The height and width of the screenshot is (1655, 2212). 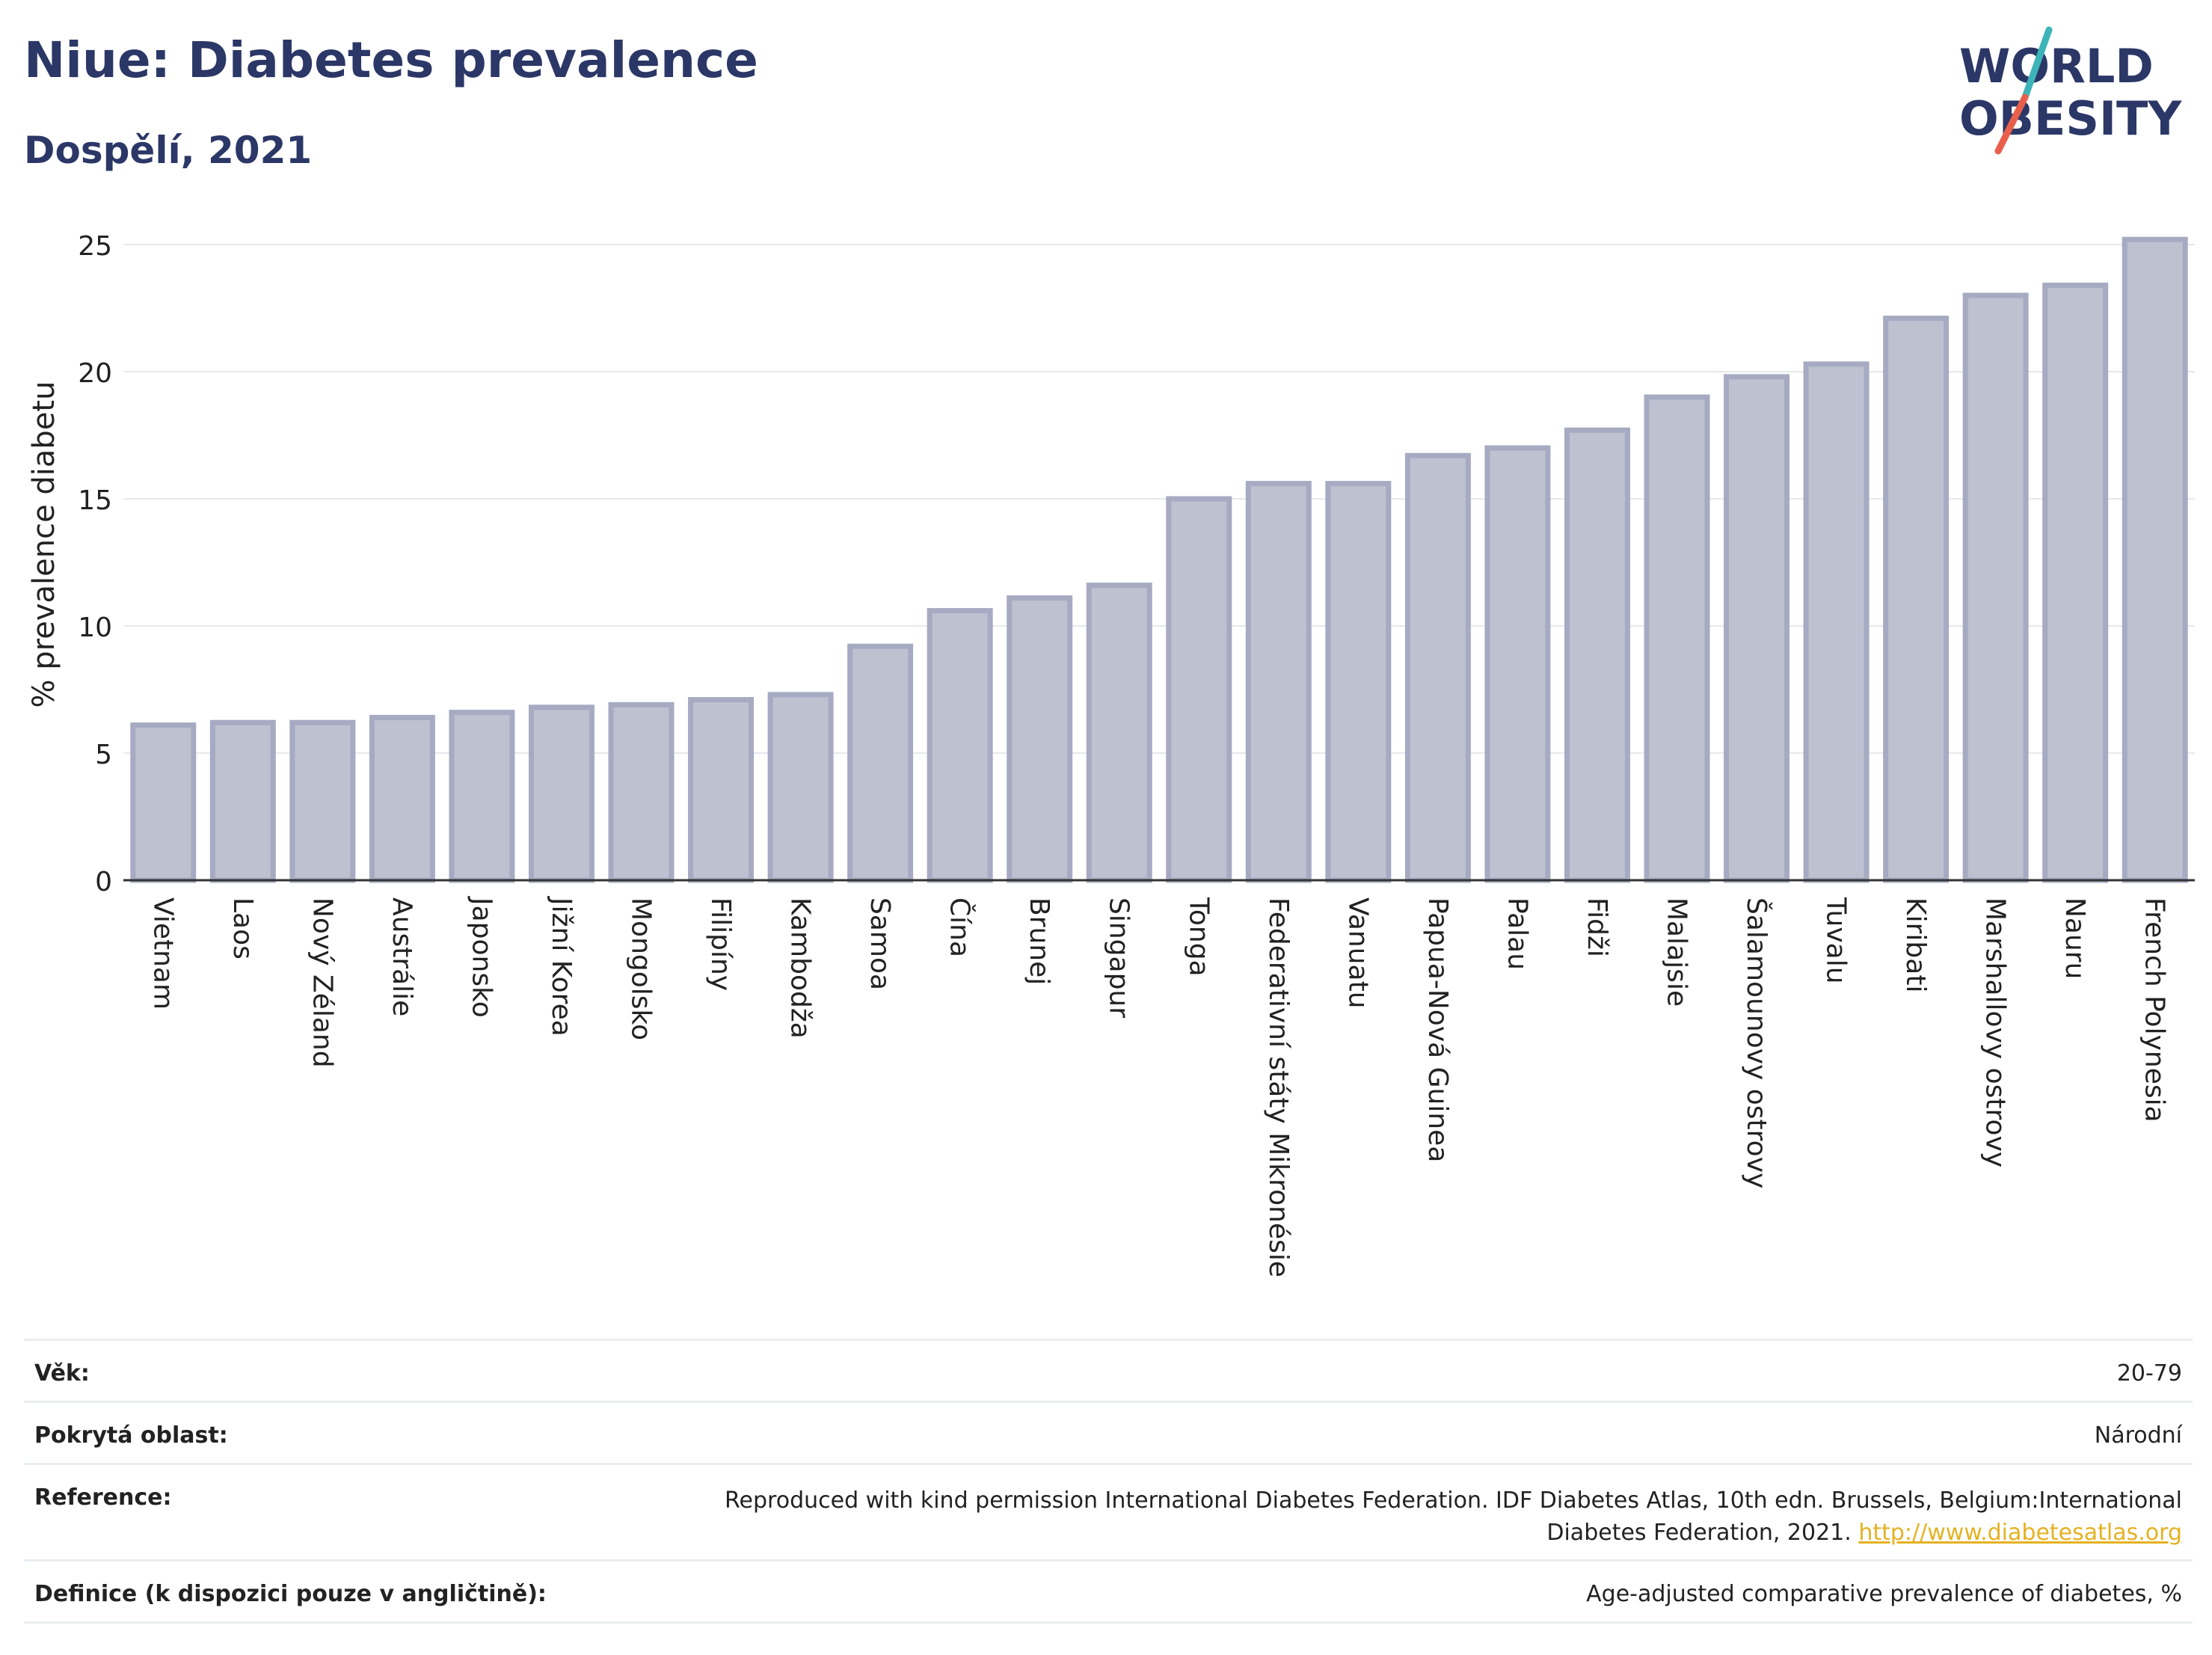 I want to click on x-tick-label: Vanuatu, so click(x=1357, y=953).